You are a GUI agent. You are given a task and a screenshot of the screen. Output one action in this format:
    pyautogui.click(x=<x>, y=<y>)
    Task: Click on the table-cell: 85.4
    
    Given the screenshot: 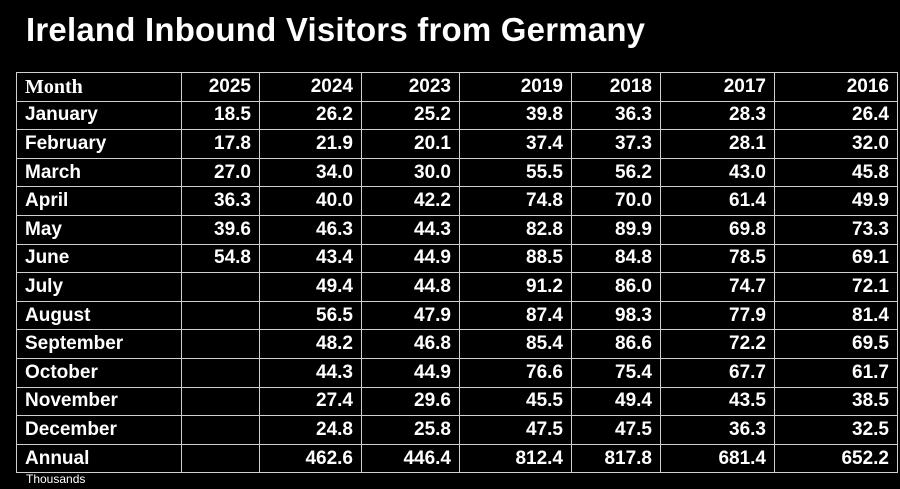 What is the action you would take?
    pyautogui.click(x=515, y=344)
    